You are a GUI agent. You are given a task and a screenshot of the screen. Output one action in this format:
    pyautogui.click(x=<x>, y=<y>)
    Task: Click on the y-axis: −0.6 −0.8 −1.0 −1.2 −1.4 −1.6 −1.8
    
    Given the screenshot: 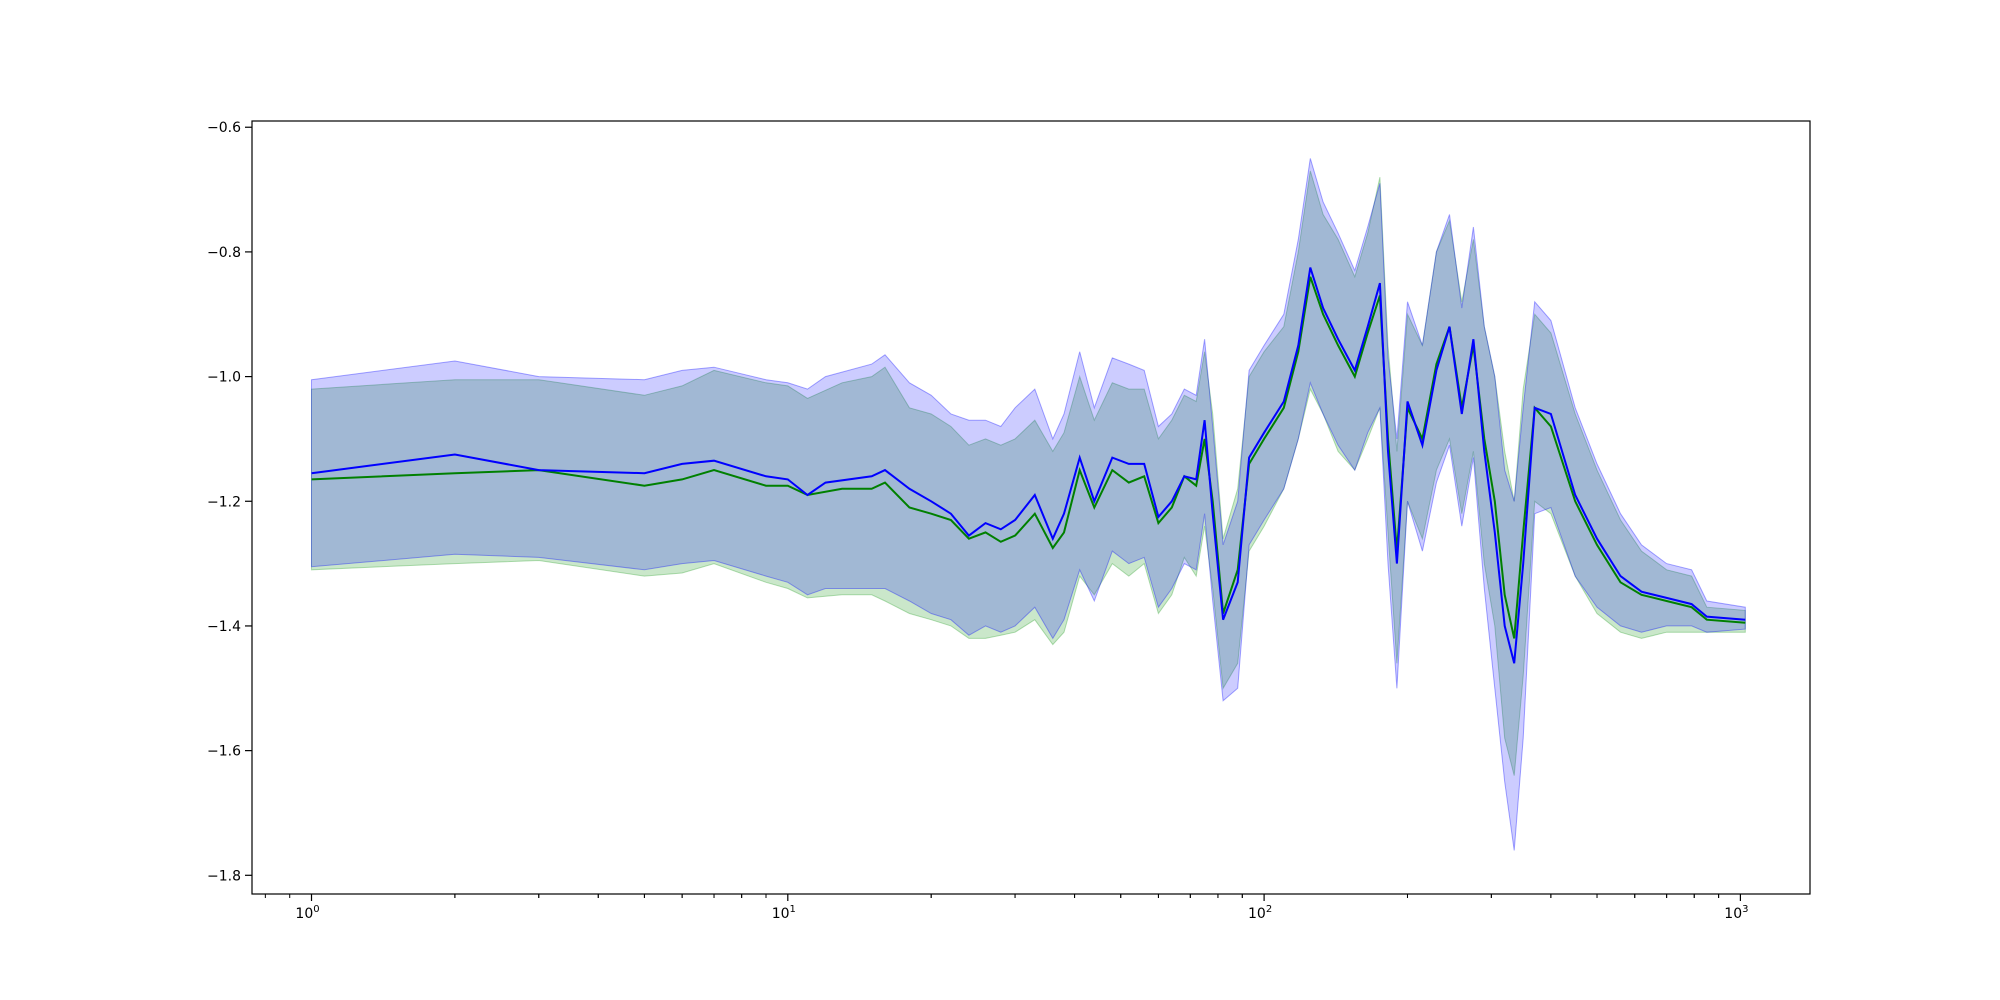 What is the action you would take?
    pyautogui.click(x=229, y=502)
    